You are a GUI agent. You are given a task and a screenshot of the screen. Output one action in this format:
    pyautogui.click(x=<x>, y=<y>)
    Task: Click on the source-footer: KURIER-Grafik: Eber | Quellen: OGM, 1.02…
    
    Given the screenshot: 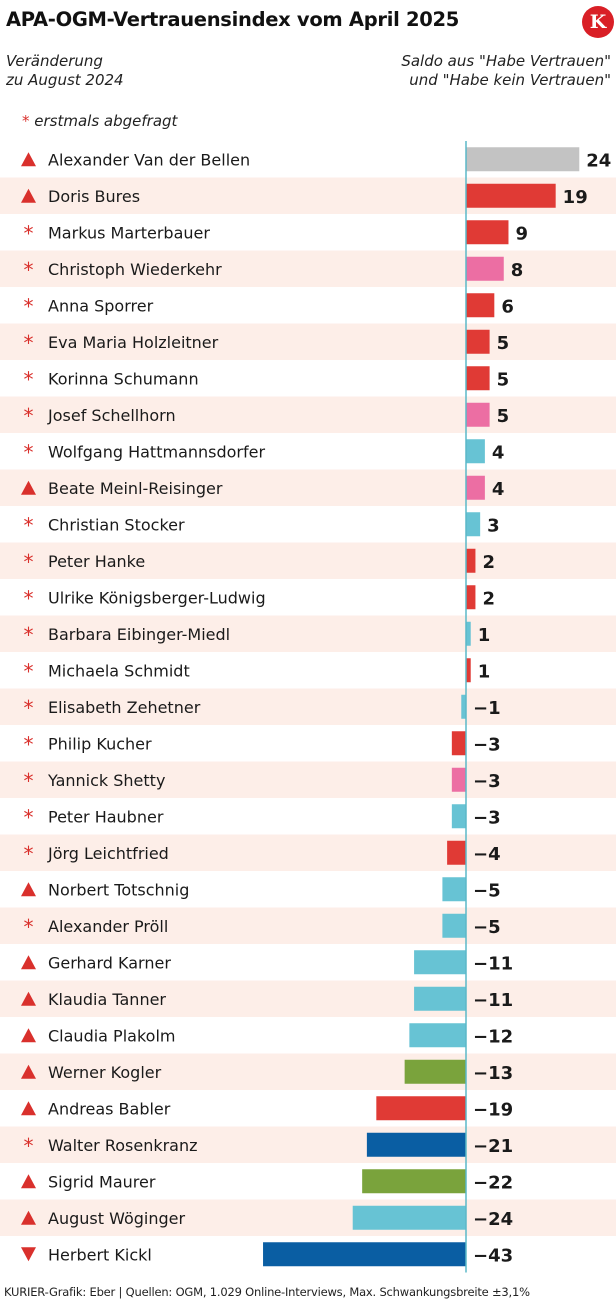 What is the action you would take?
    pyautogui.click(x=267, y=1292)
    